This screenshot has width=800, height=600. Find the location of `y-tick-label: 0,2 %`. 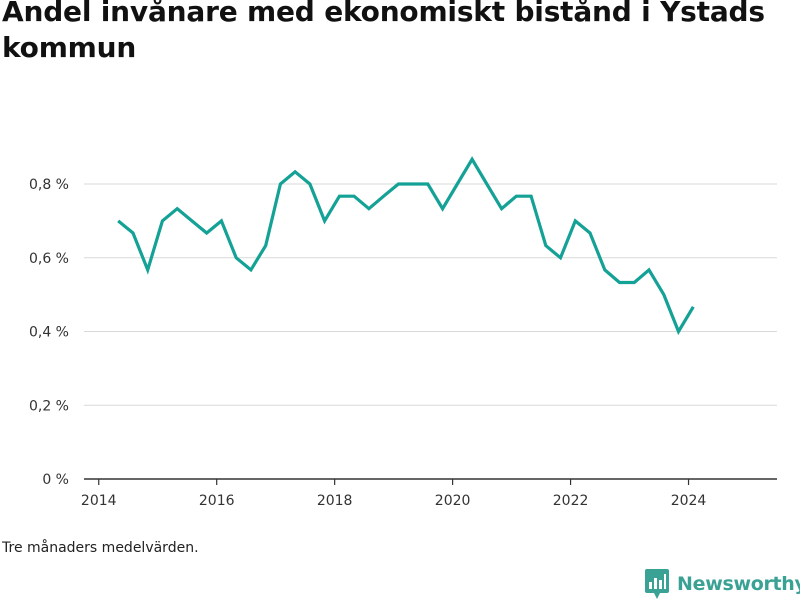

y-tick-label: 0,2 % is located at coordinates (49, 406).